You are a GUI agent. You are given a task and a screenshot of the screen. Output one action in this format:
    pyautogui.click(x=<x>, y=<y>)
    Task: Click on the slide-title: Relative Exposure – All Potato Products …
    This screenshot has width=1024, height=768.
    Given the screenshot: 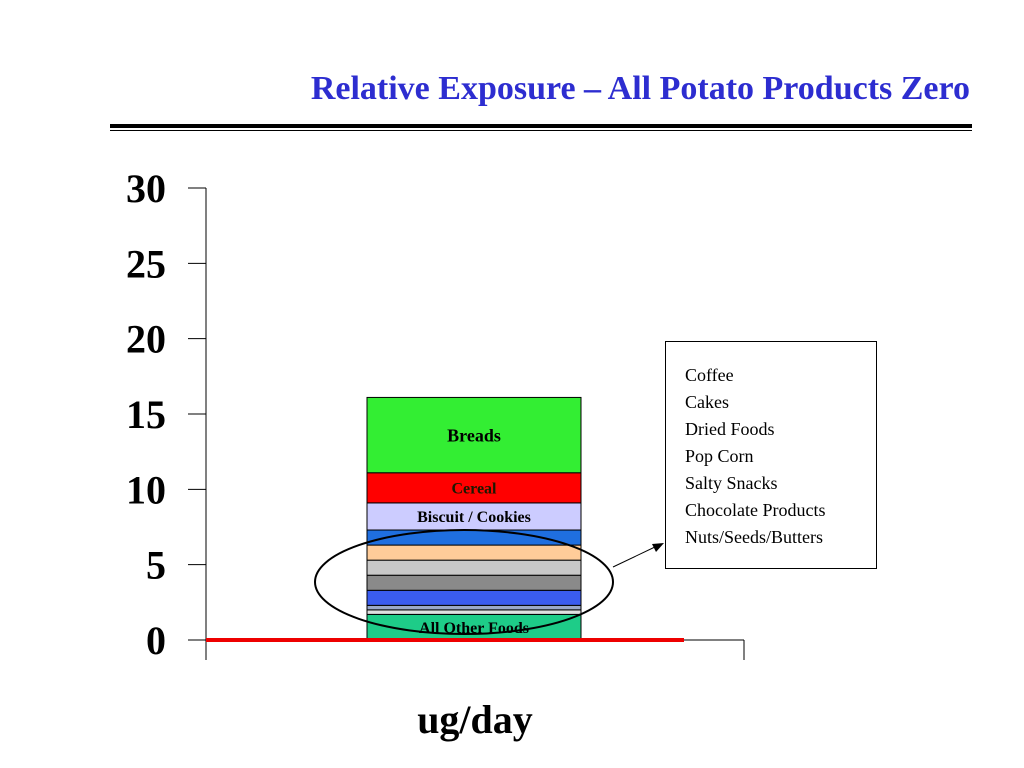 What is the action you would take?
    pyautogui.click(x=640, y=88)
    